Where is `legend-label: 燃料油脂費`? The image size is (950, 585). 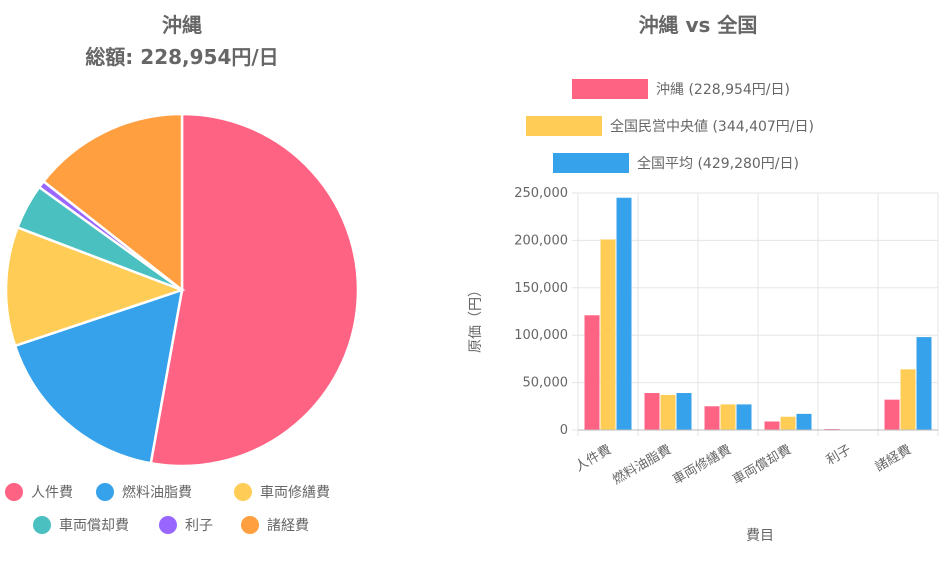 legend-label: 燃料油脂費 is located at coordinates (157, 492).